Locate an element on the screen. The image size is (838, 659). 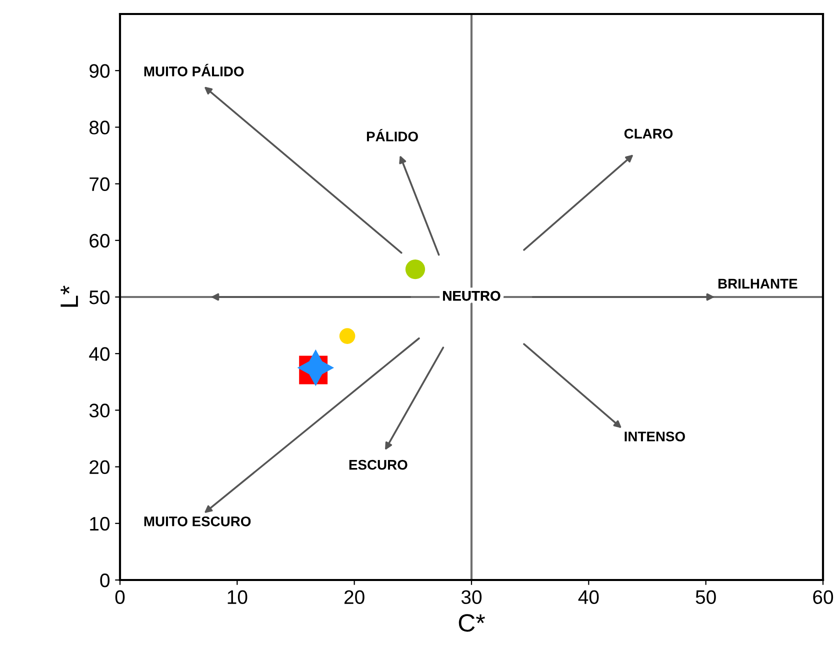
x-tick-label: 10 is located at coordinates (238, 597).